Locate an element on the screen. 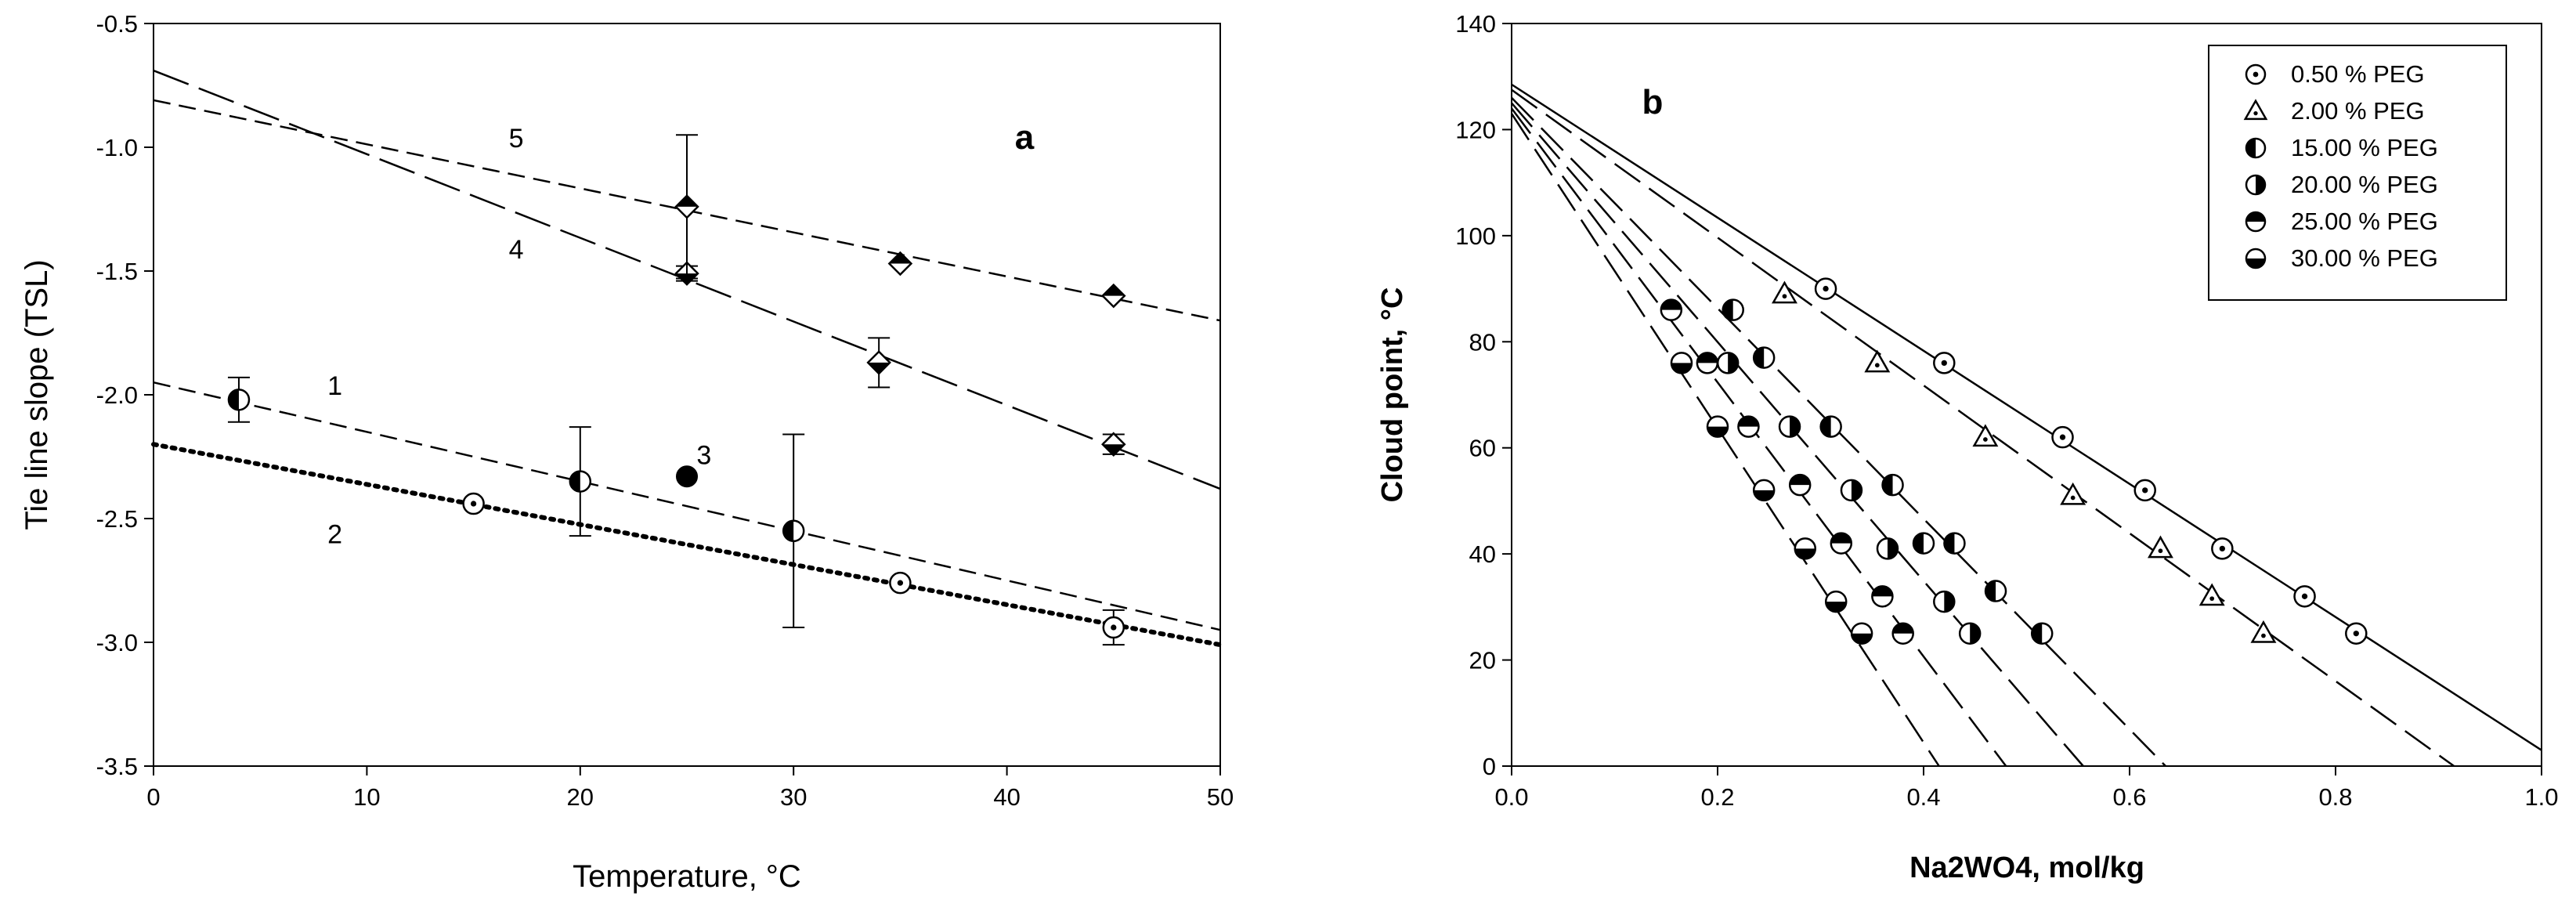 The height and width of the screenshot is (911, 2576). b-x-tick-label: 0.2 is located at coordinates (1717, 797).